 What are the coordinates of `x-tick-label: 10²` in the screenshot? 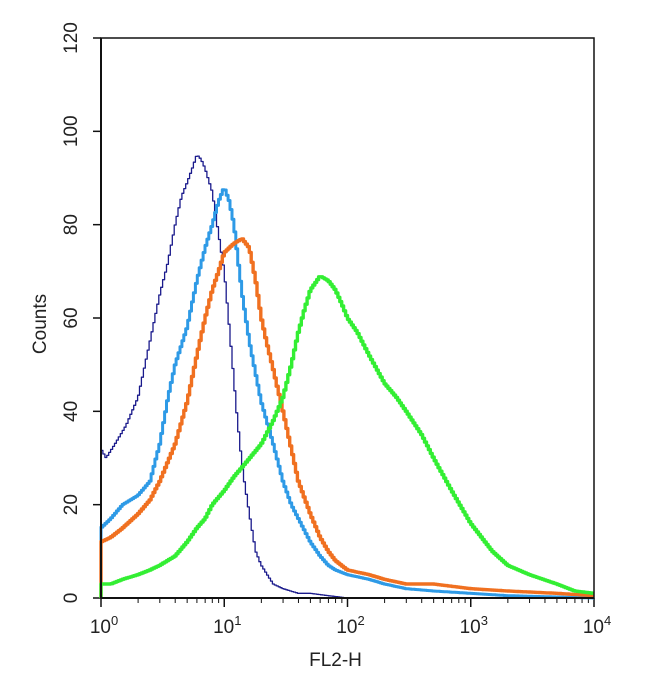 It's located at (350, 625).